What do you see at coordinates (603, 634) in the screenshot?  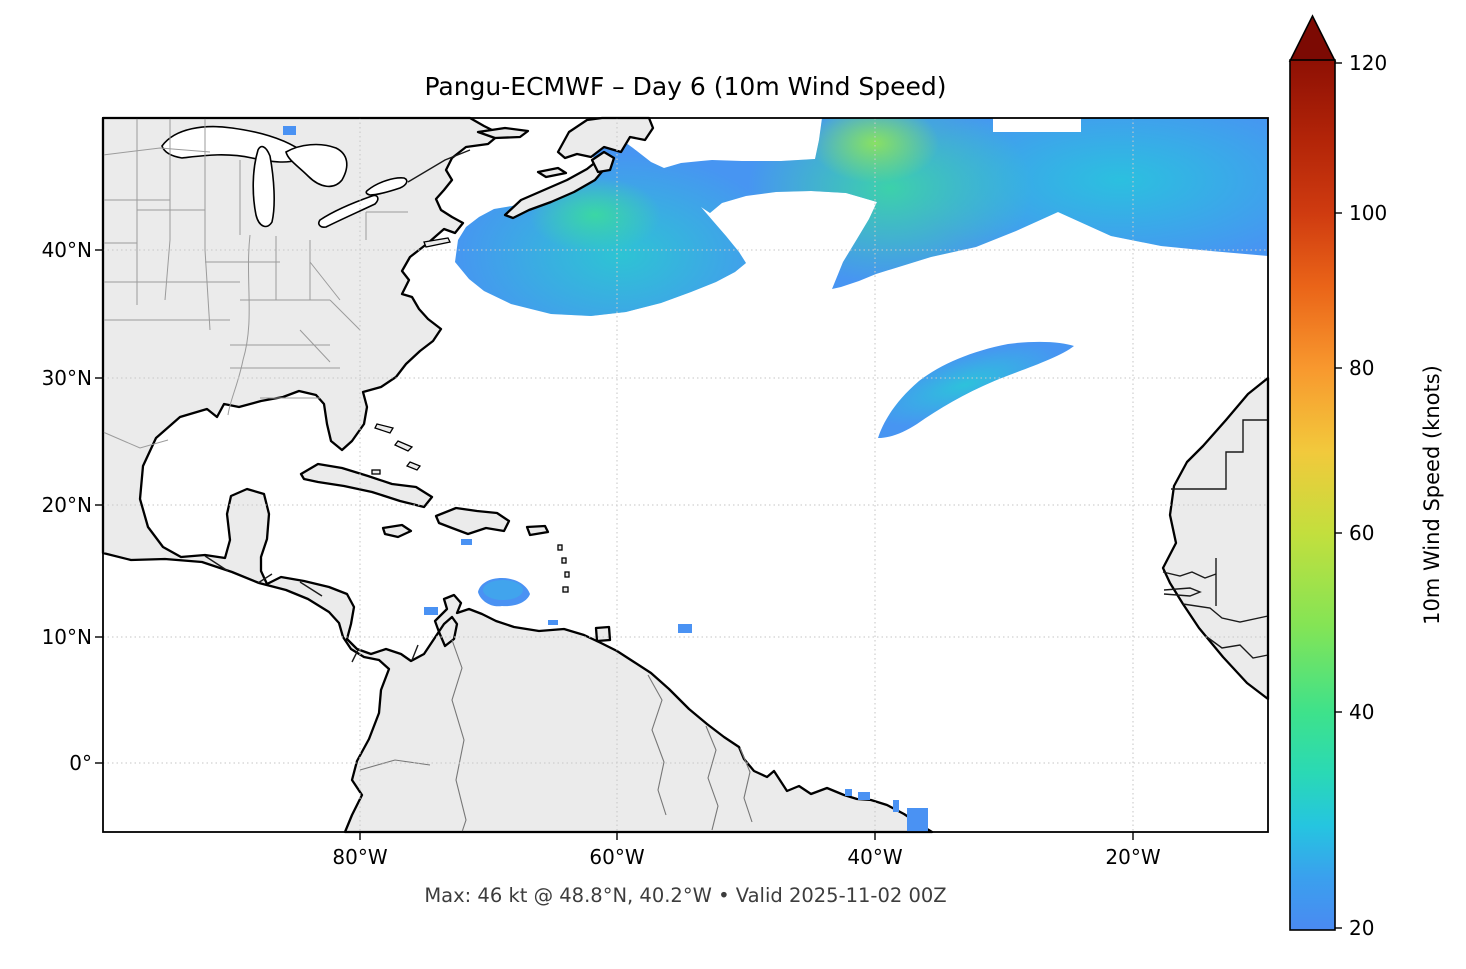 I see `trinidad` at bounding box center [603, 634].